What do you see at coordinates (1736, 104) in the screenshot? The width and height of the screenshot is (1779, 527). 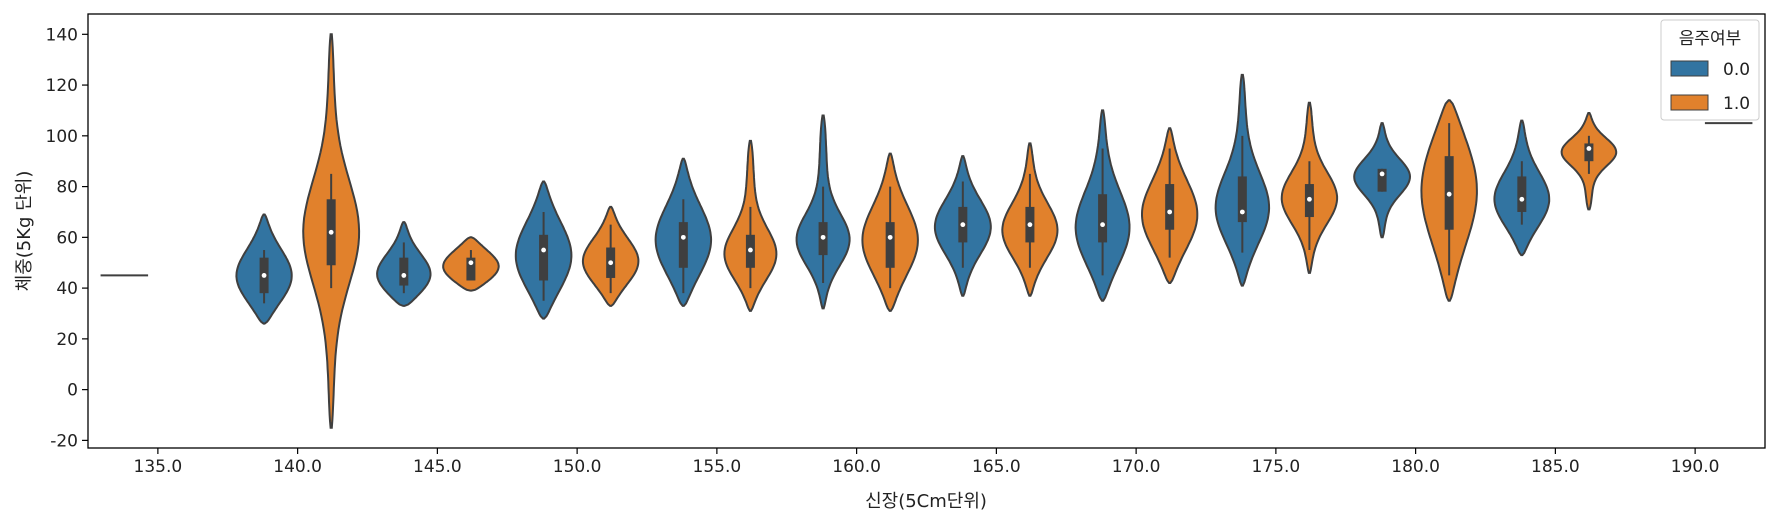 I see `legend-label-1: 1.0` at bounding box center [1736, 104].